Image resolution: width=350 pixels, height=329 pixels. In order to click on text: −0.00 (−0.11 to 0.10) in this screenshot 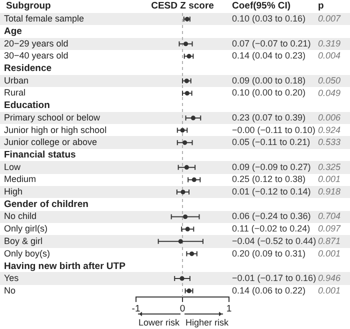, I will do `click(274, 129)`.